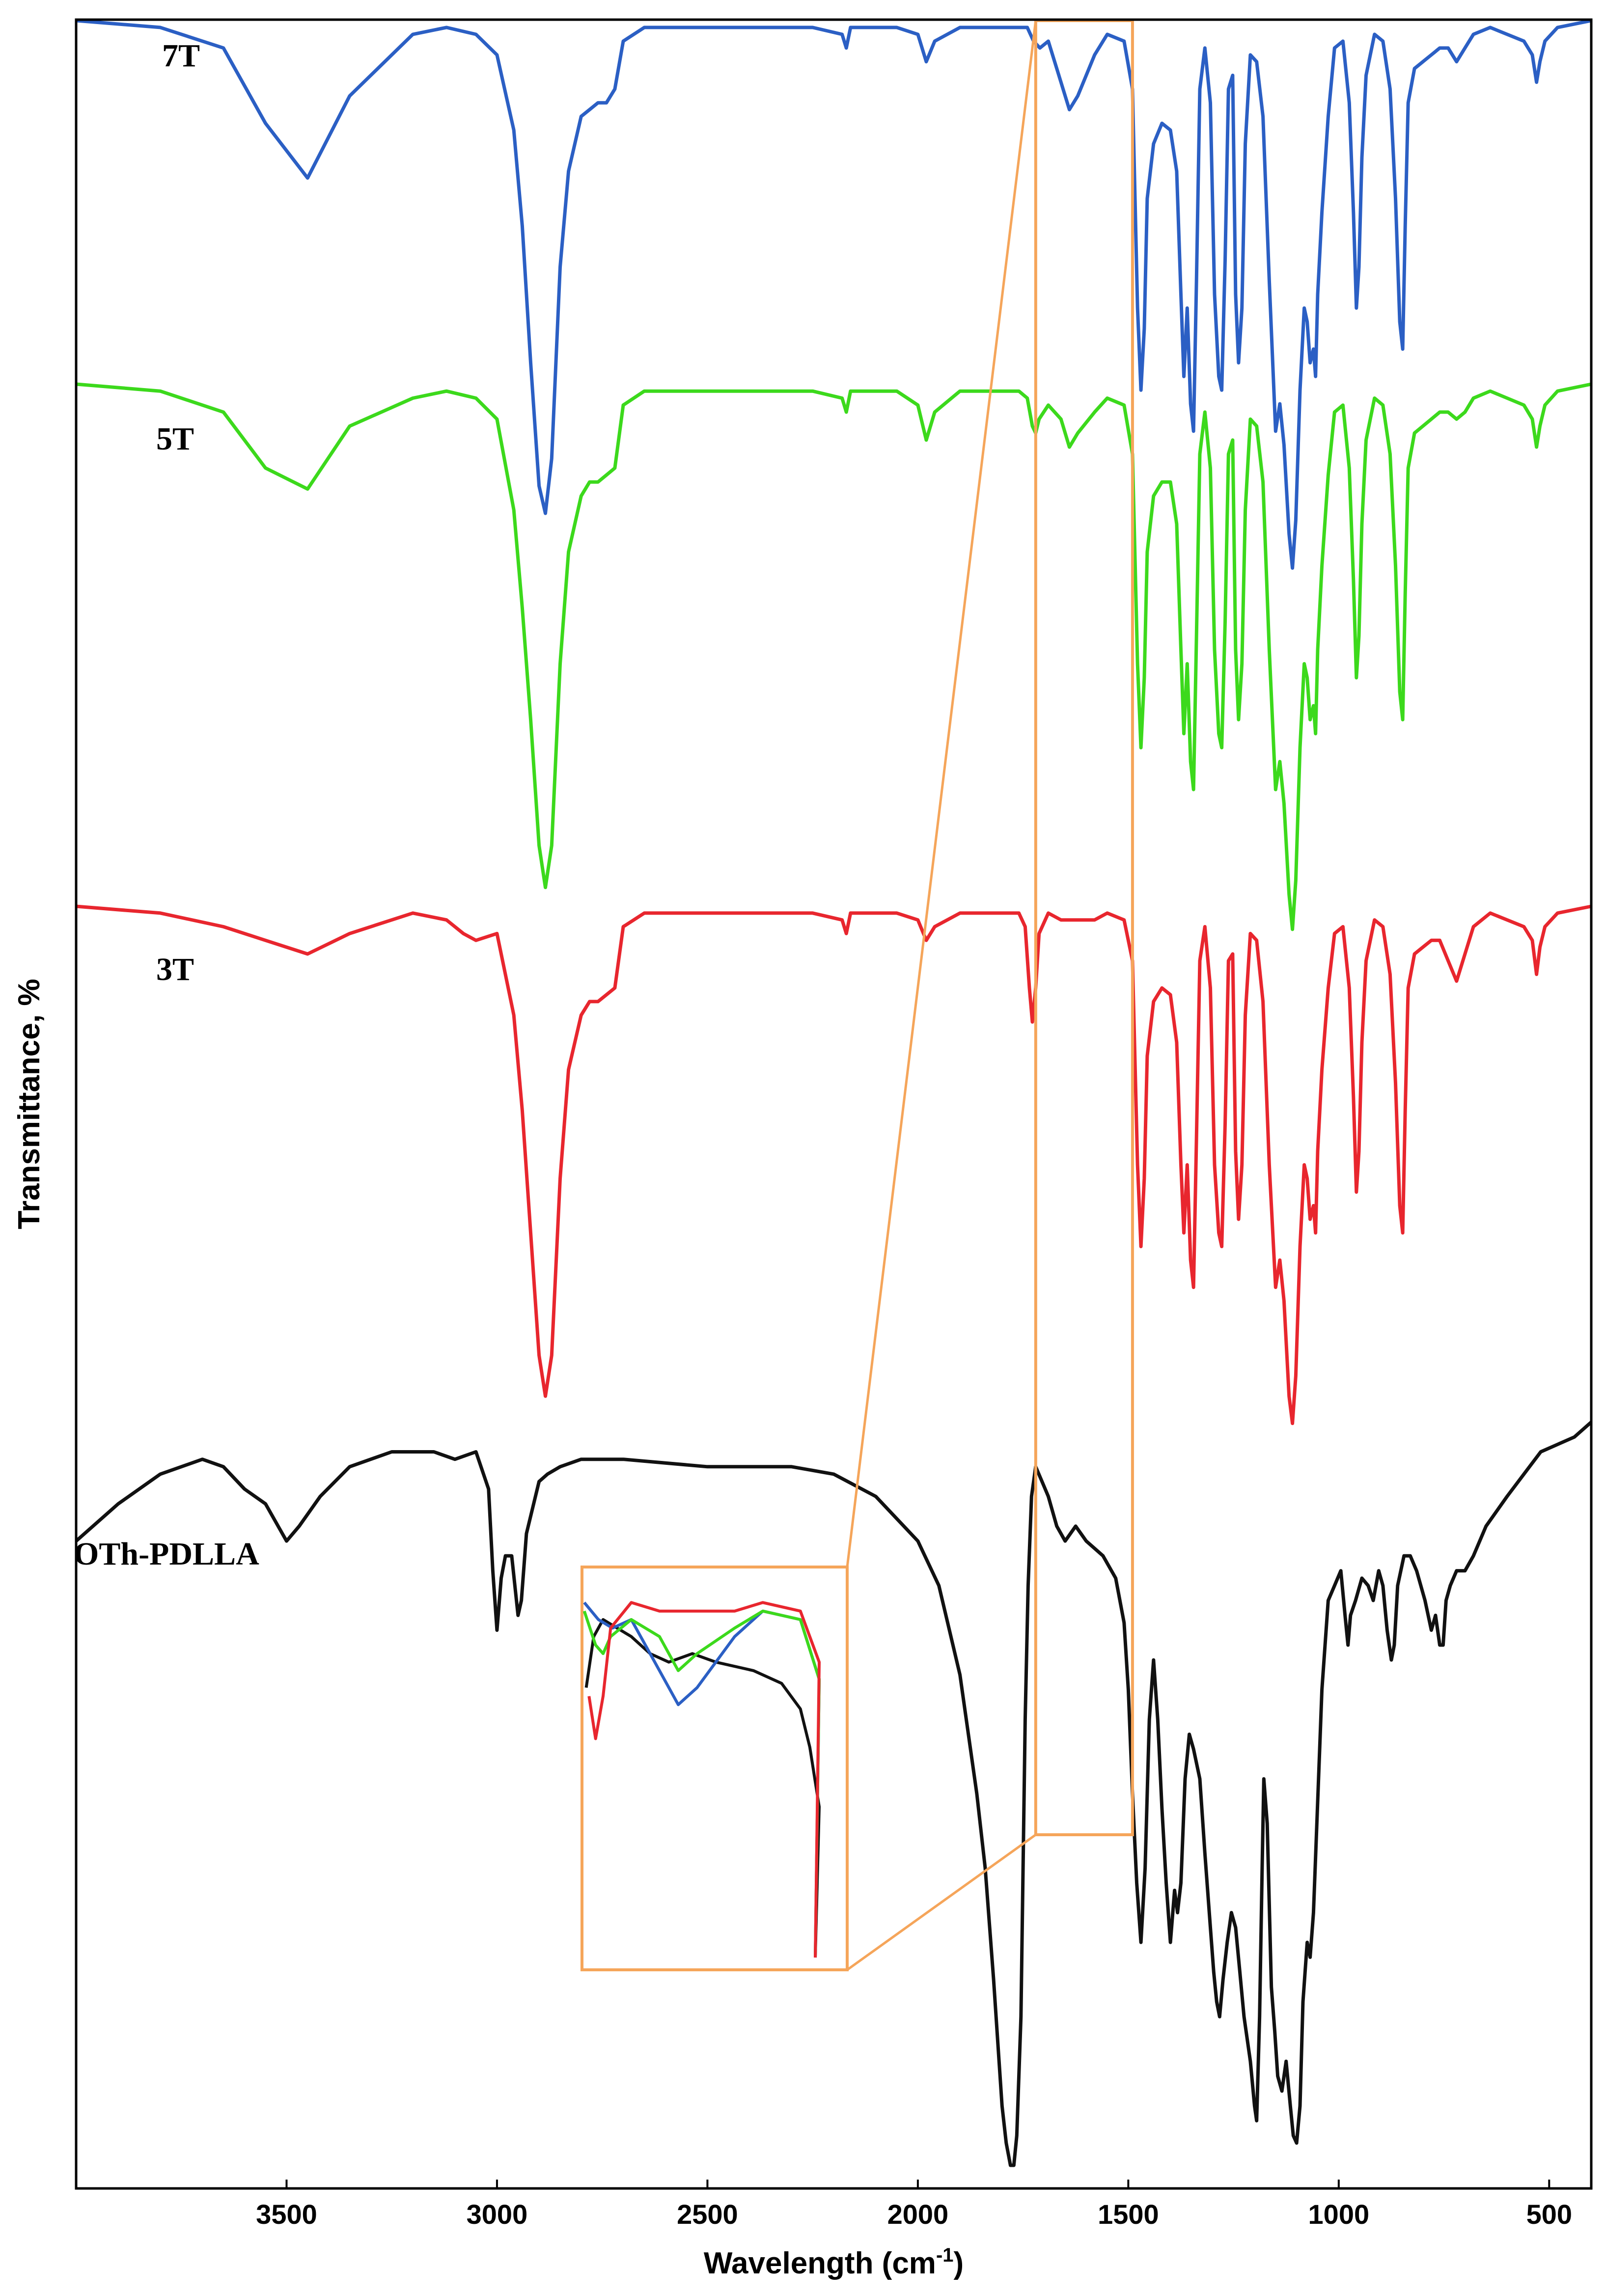  I want to click on inset-box, so click(715, 1768).